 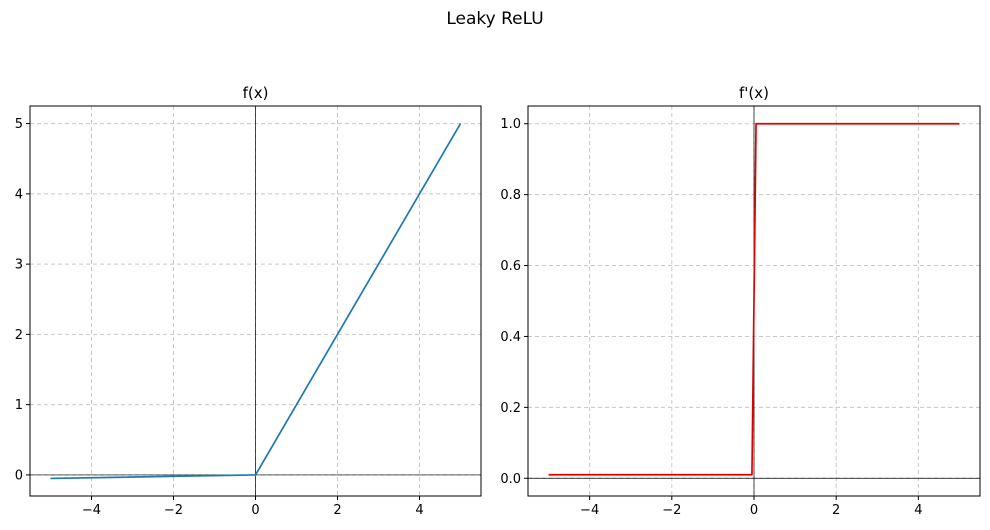 I want to click on panel-title: f(x), so click(x=256, y=93).